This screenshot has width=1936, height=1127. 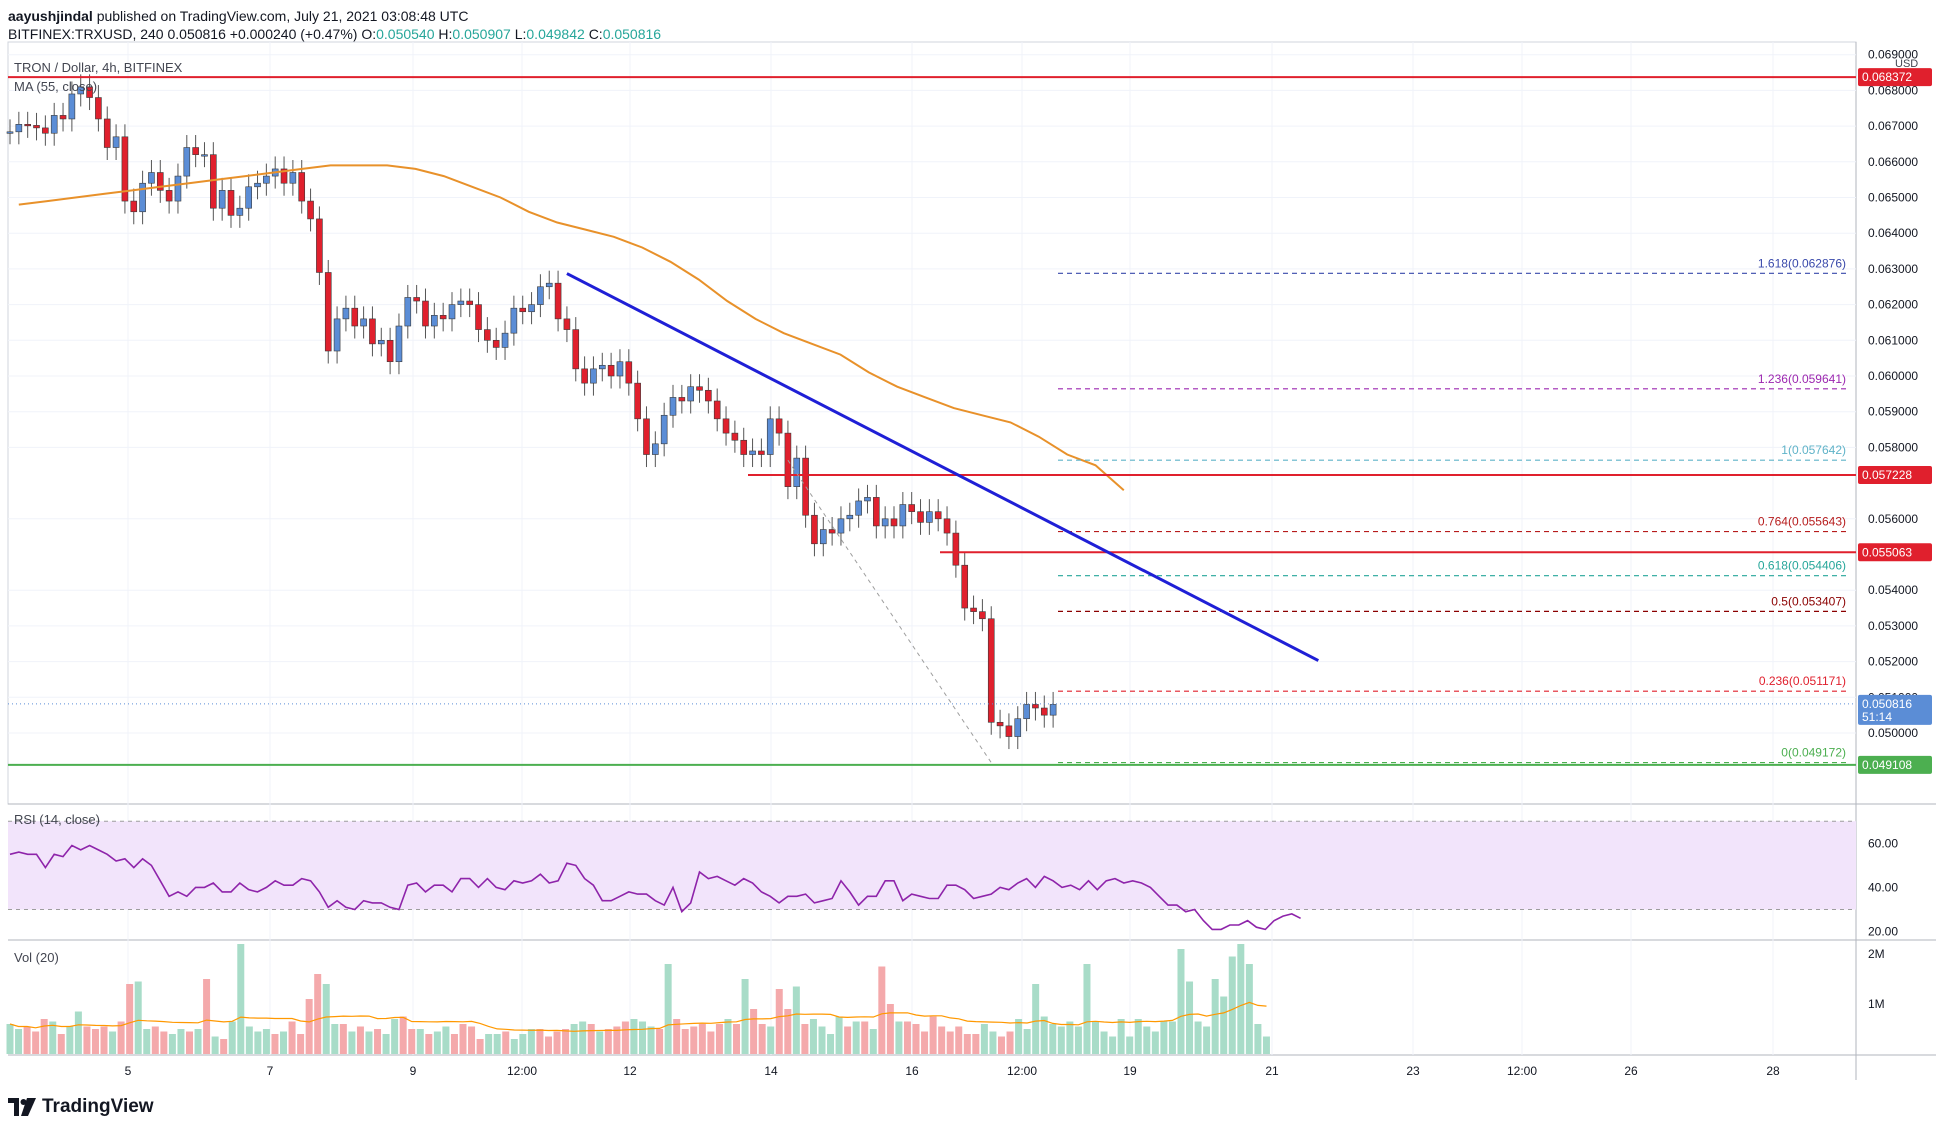 I want to click on bearish-trend-line, so click(x=943, y=467).